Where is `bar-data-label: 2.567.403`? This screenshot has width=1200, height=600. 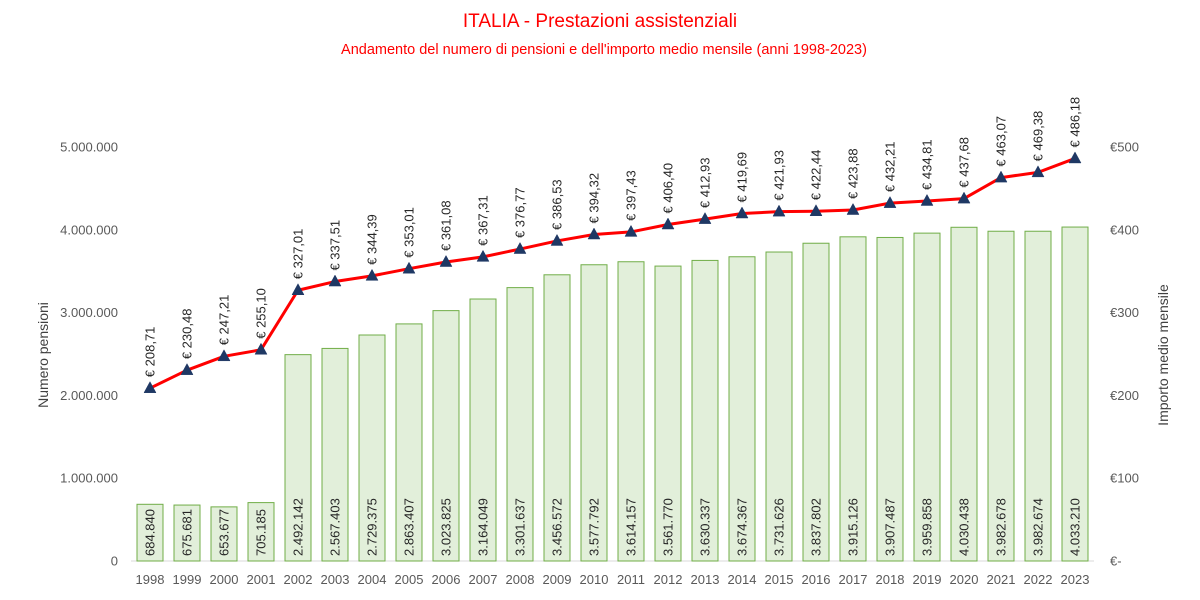
bar-data-label: 2.567.403 is located at coordinates (335, 527).